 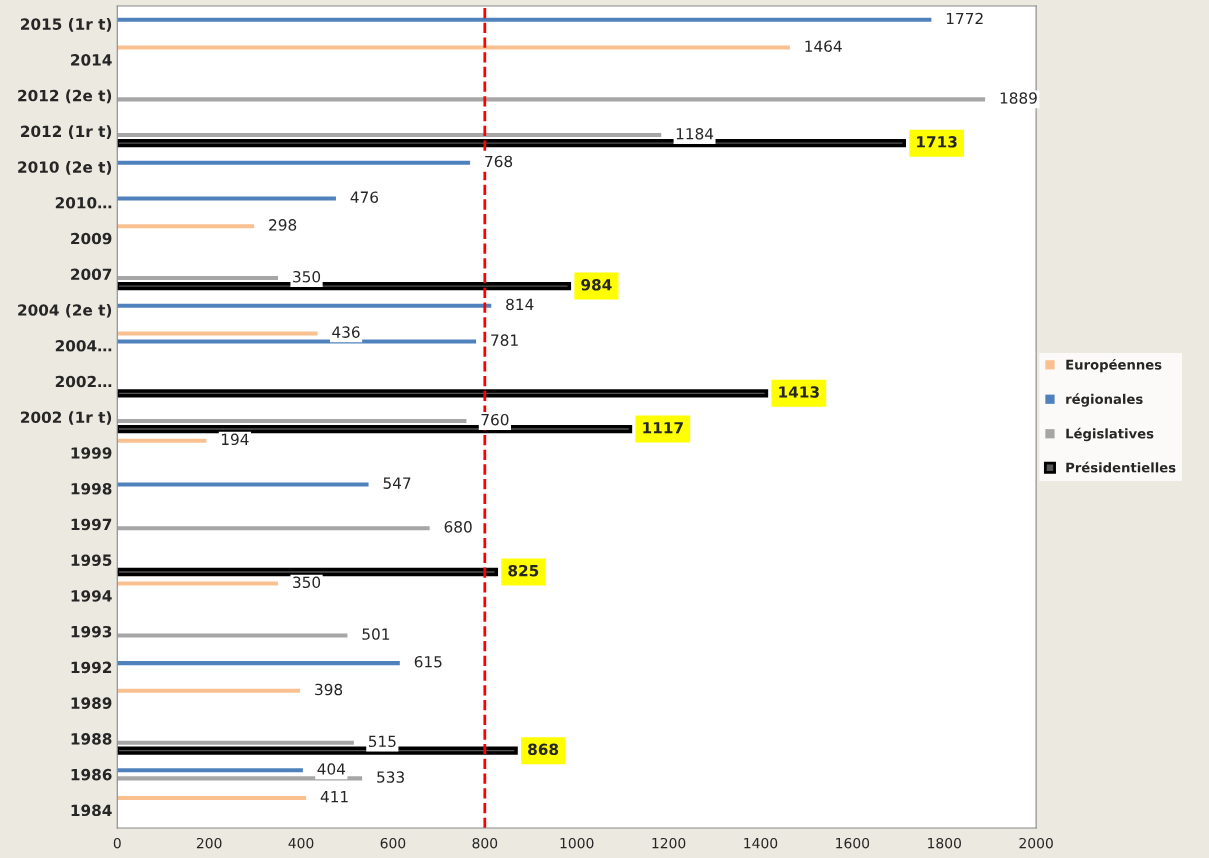 What do you see at coordinates (577, 843) in the screenshot?
I see `x-tick-label: 1000` at bounding box center [577, 843].